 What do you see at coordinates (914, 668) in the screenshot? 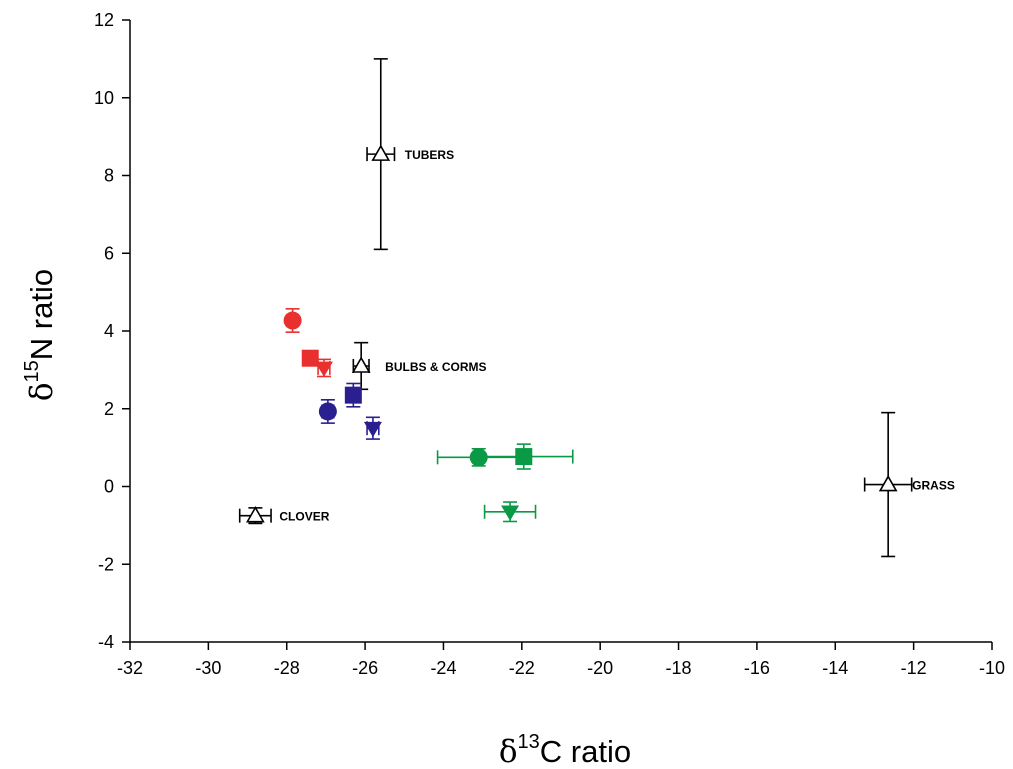
I see `x-tick-label: -12` at bounding box center [914, 668].